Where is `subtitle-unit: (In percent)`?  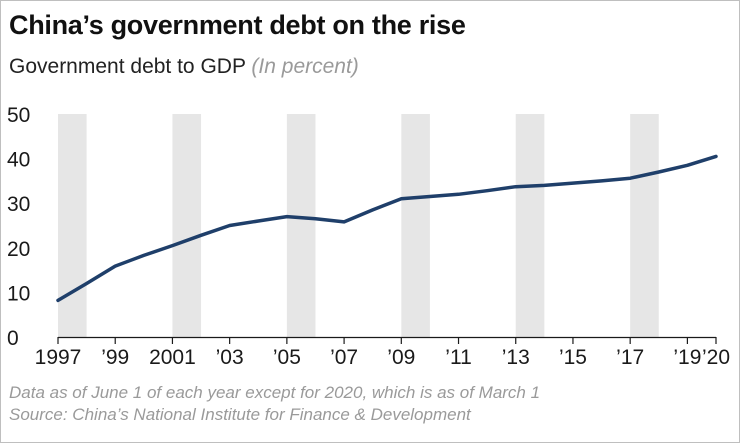 subtitle-unit: (In percent) is located at coordinates (305, 66).